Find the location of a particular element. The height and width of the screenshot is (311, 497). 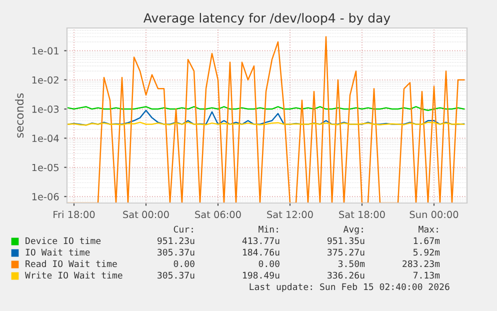

text: 5.92m is located at coordinates (426, 252).